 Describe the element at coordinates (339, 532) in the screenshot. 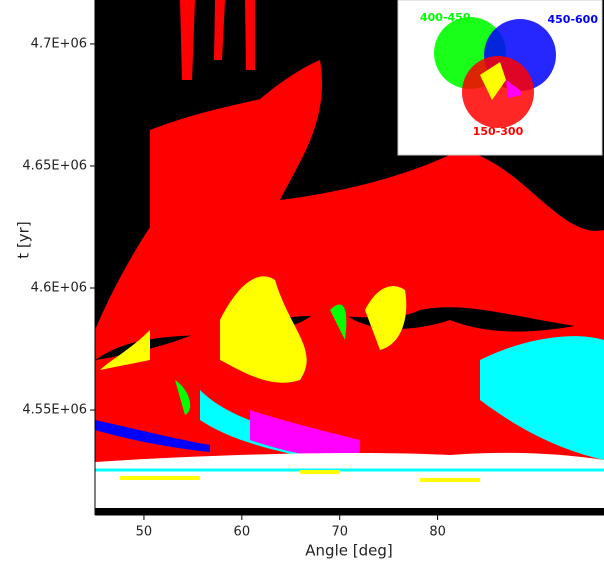

I see `x-tick-label: 70` at that location.